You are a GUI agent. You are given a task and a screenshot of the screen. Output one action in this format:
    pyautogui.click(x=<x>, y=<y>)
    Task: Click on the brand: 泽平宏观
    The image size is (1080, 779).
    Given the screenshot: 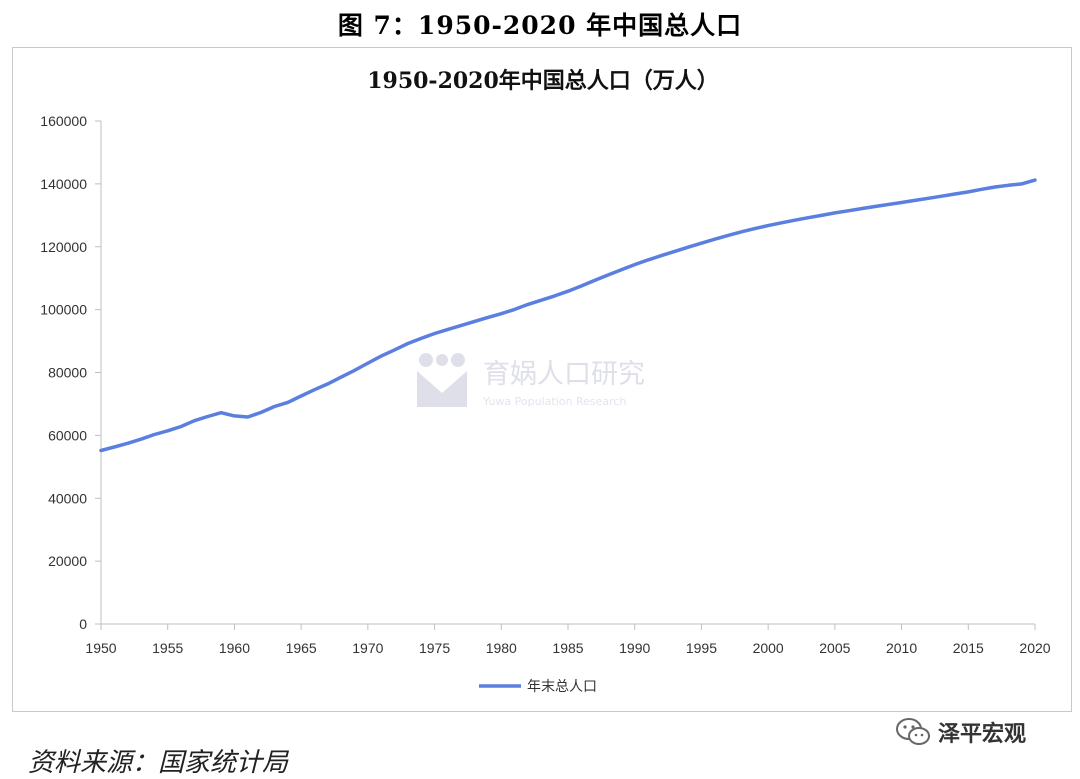 What is the action you would take?
    pyautogui.click(x=961, y=732)
    